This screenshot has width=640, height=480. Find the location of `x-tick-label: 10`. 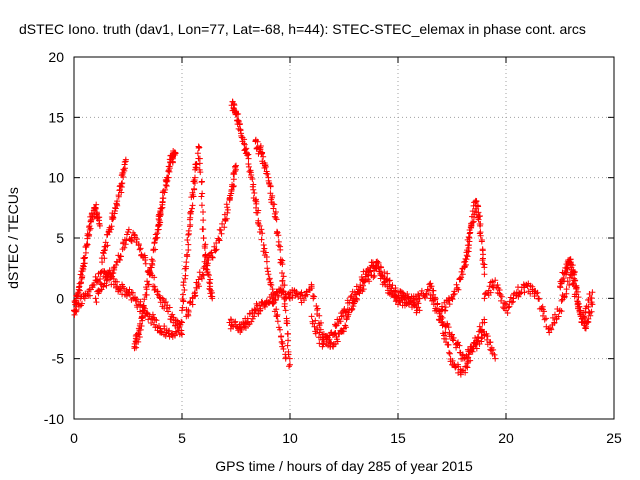

x-tick-label: 10 is located at coordinates (290, 438).